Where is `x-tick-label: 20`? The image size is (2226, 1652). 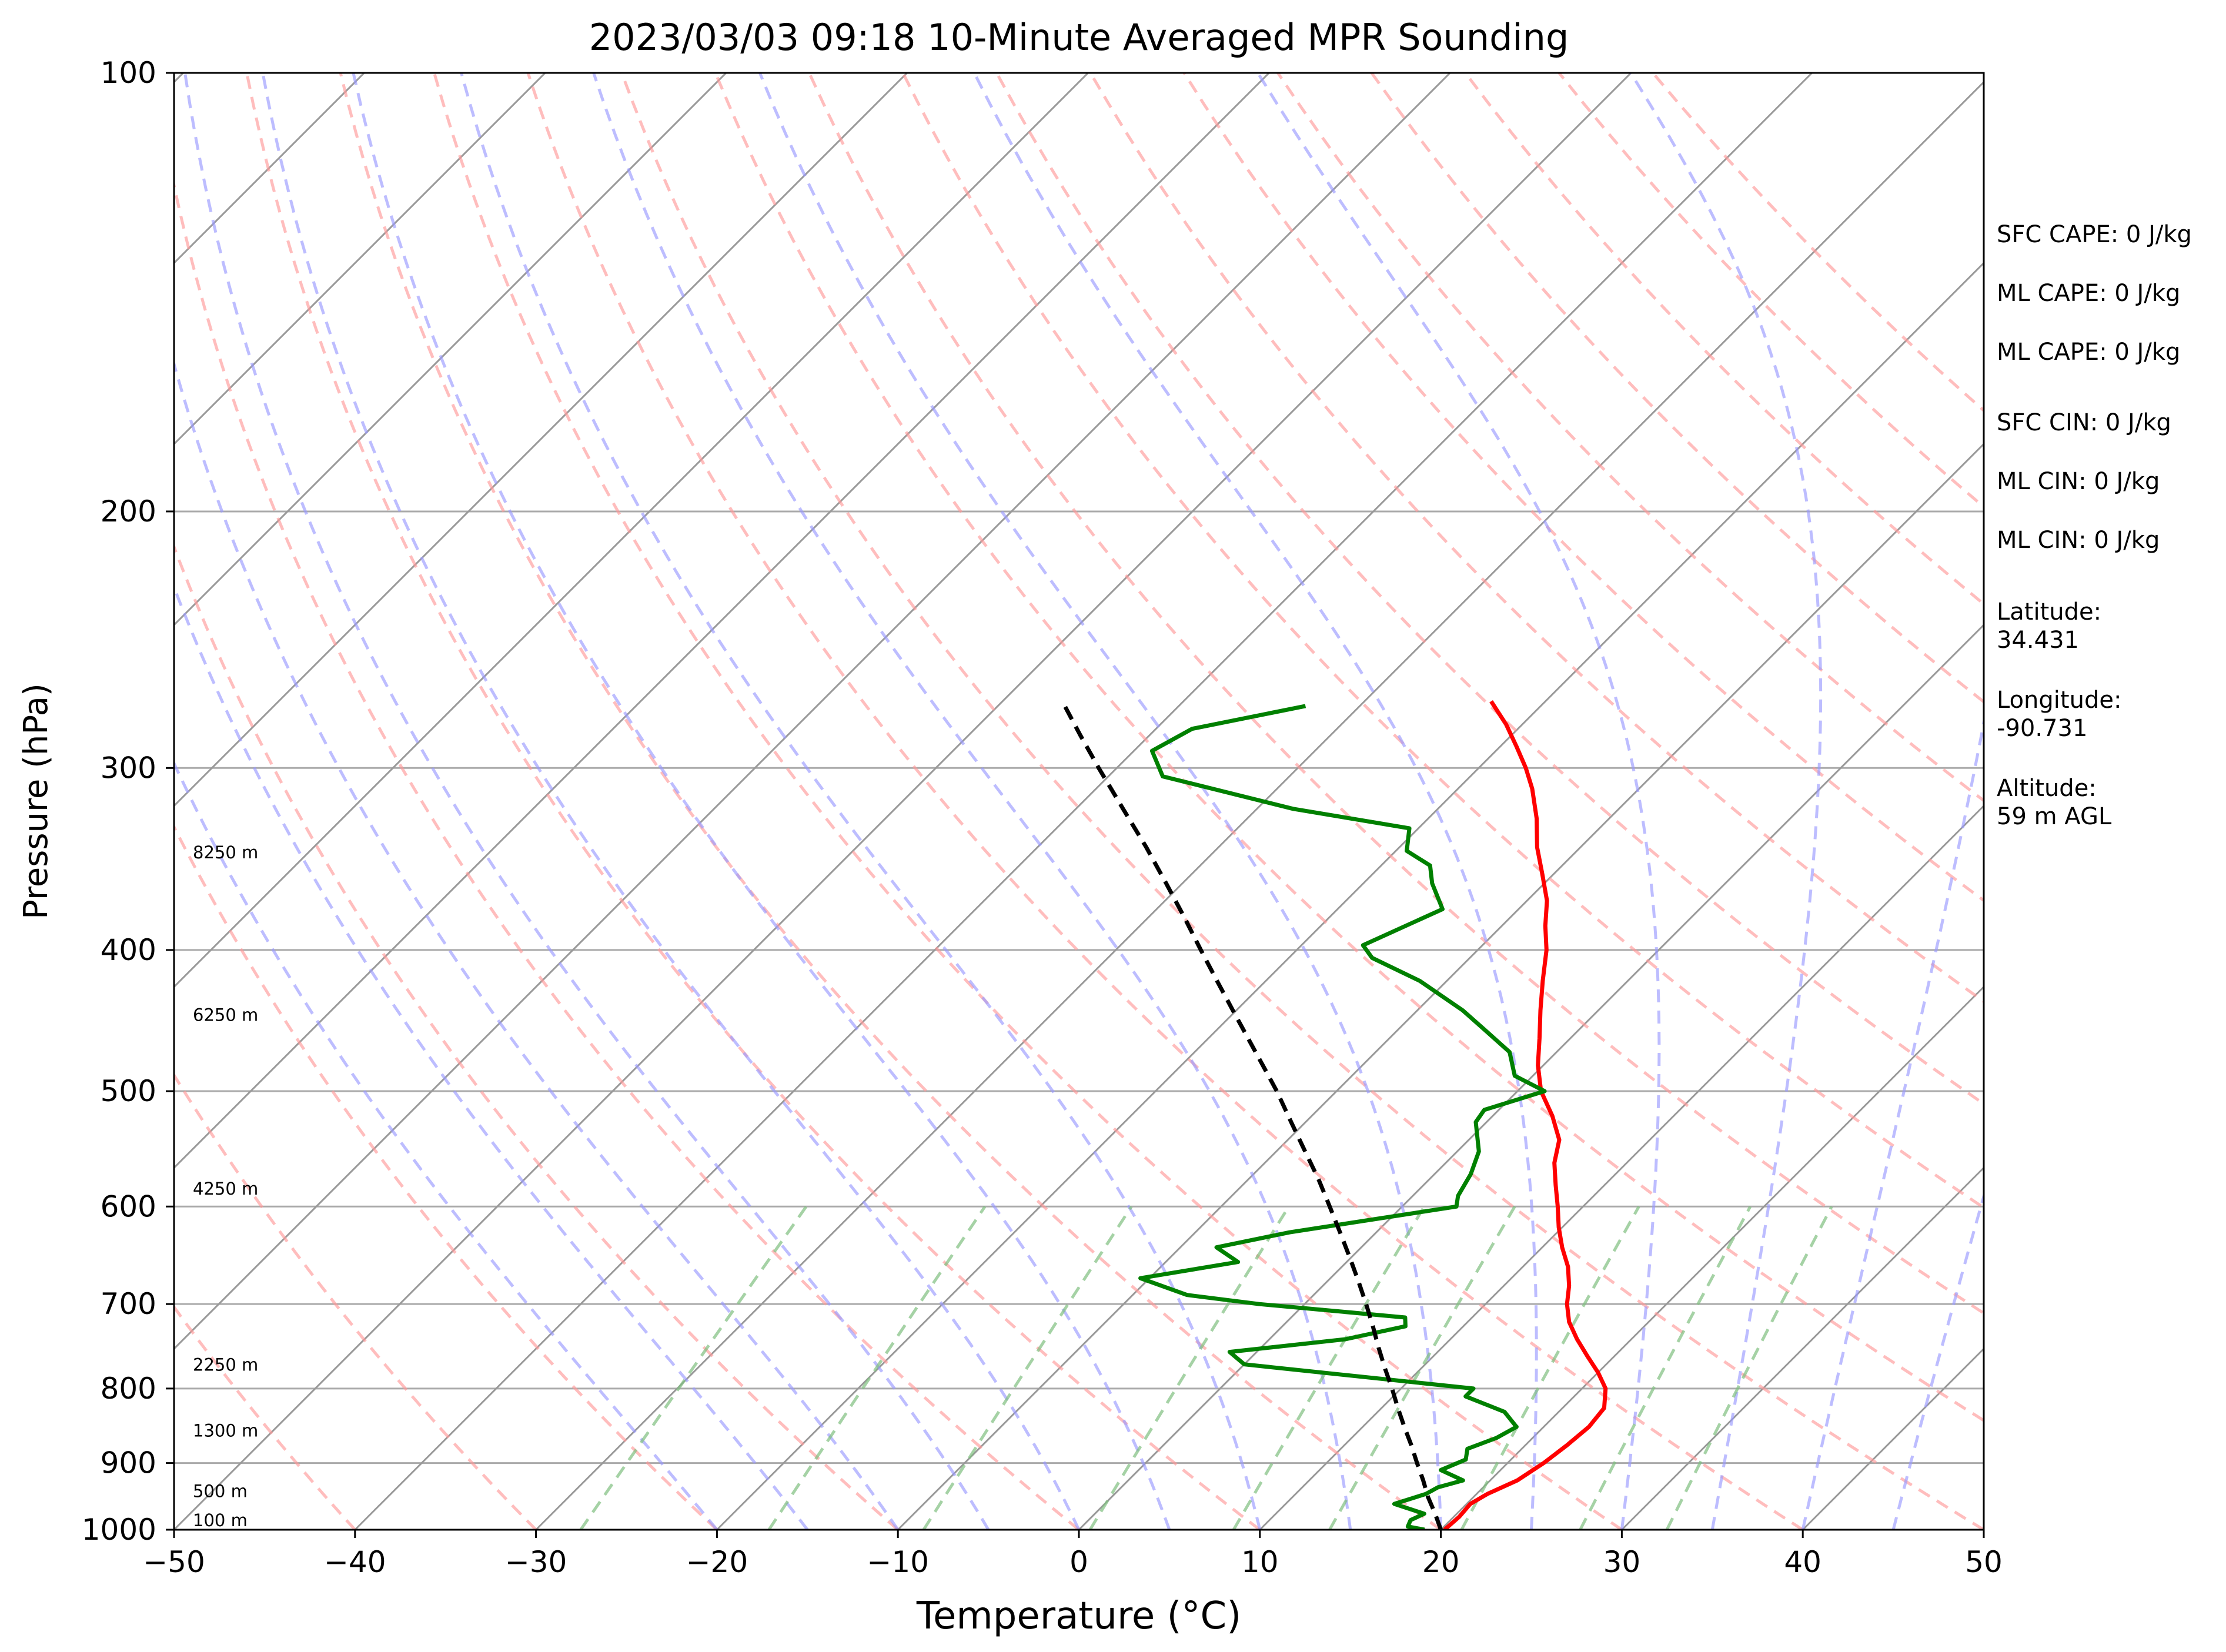 x-tick-label: 20 is located at coordinates (1441, 1562).